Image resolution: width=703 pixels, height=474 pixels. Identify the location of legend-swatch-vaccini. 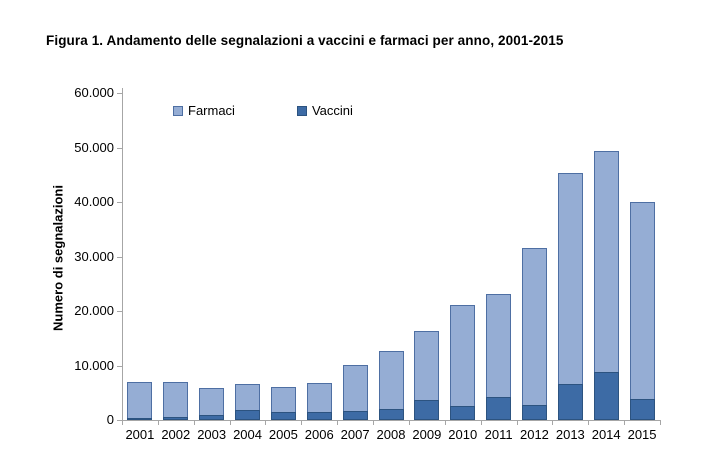
(301, 110).